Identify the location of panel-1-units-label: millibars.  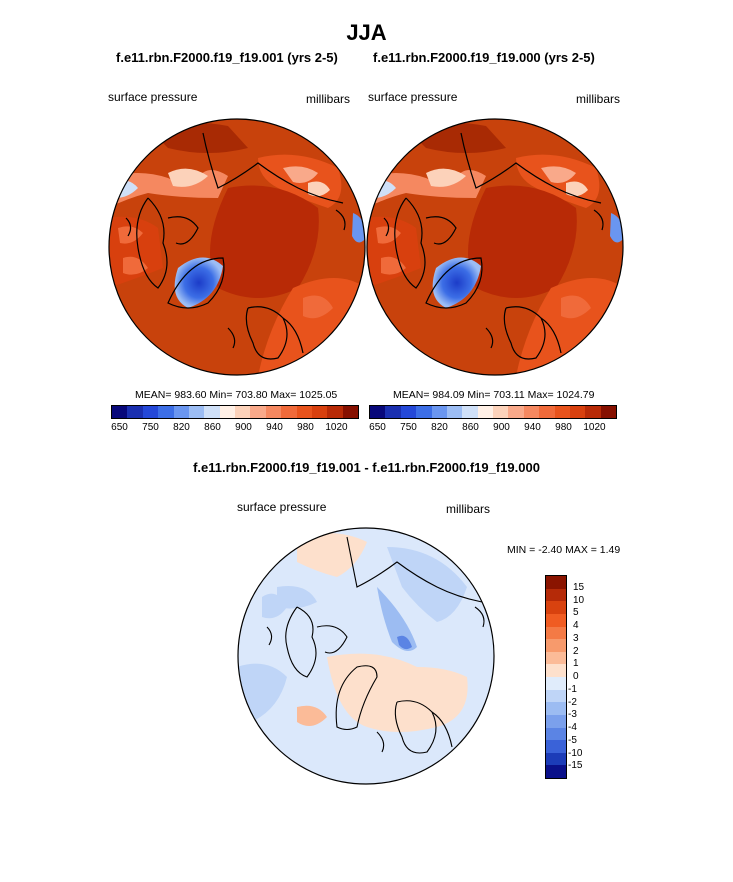
(328, 99).